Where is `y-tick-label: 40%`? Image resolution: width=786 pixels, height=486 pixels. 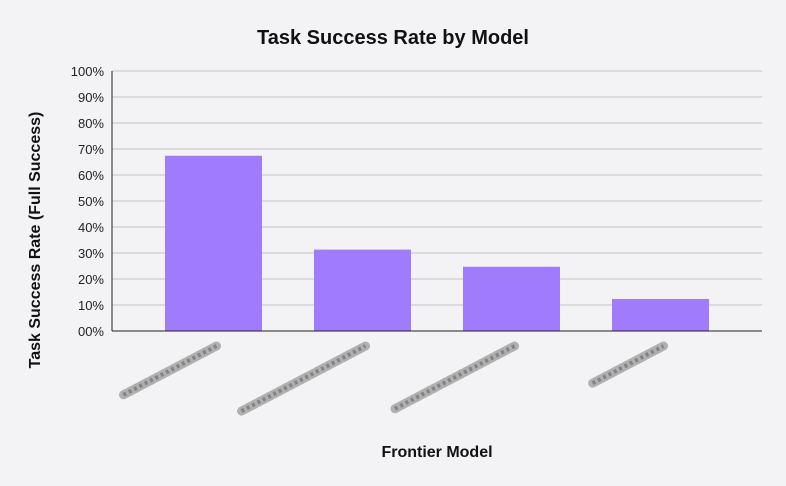
y-tick-label: 40% is located at coordinates (91, 227).